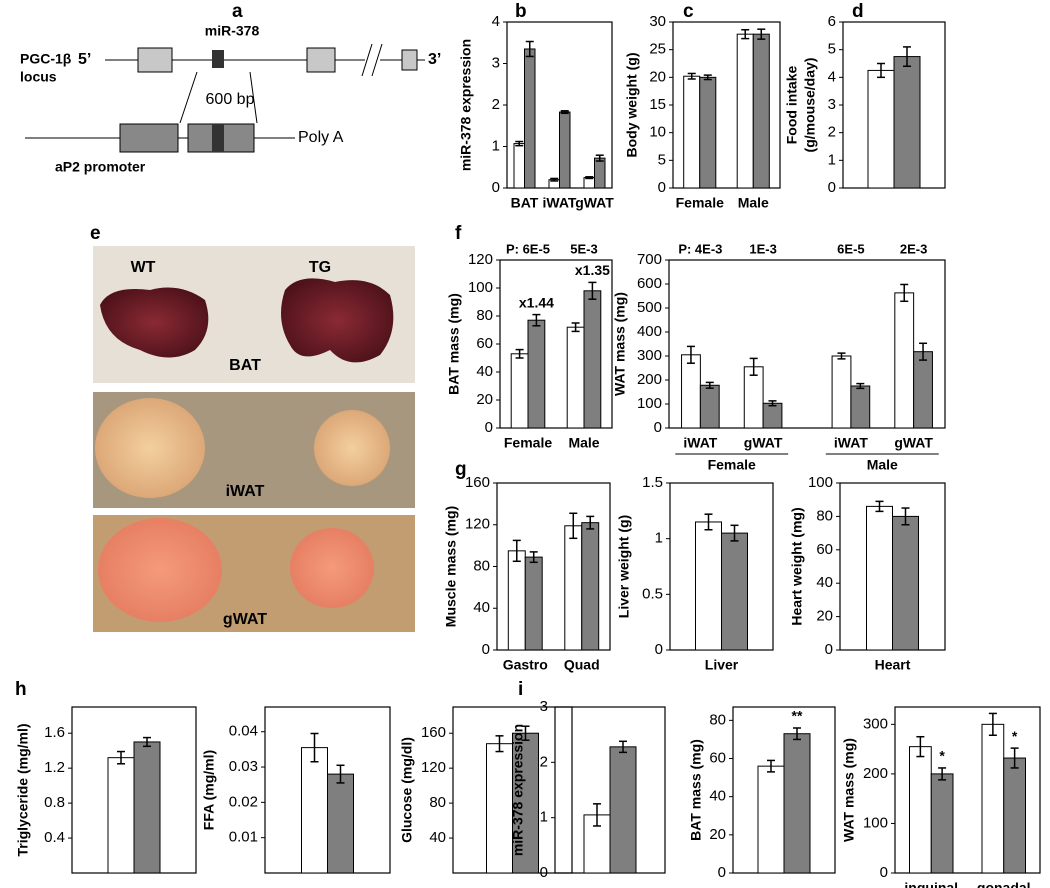 The width and height of the screenshot is (1050, 888). What do you see at coordinates (536, 302) in the screenshot?
I see `significance: x1.44` at bounding box center [536, 302].